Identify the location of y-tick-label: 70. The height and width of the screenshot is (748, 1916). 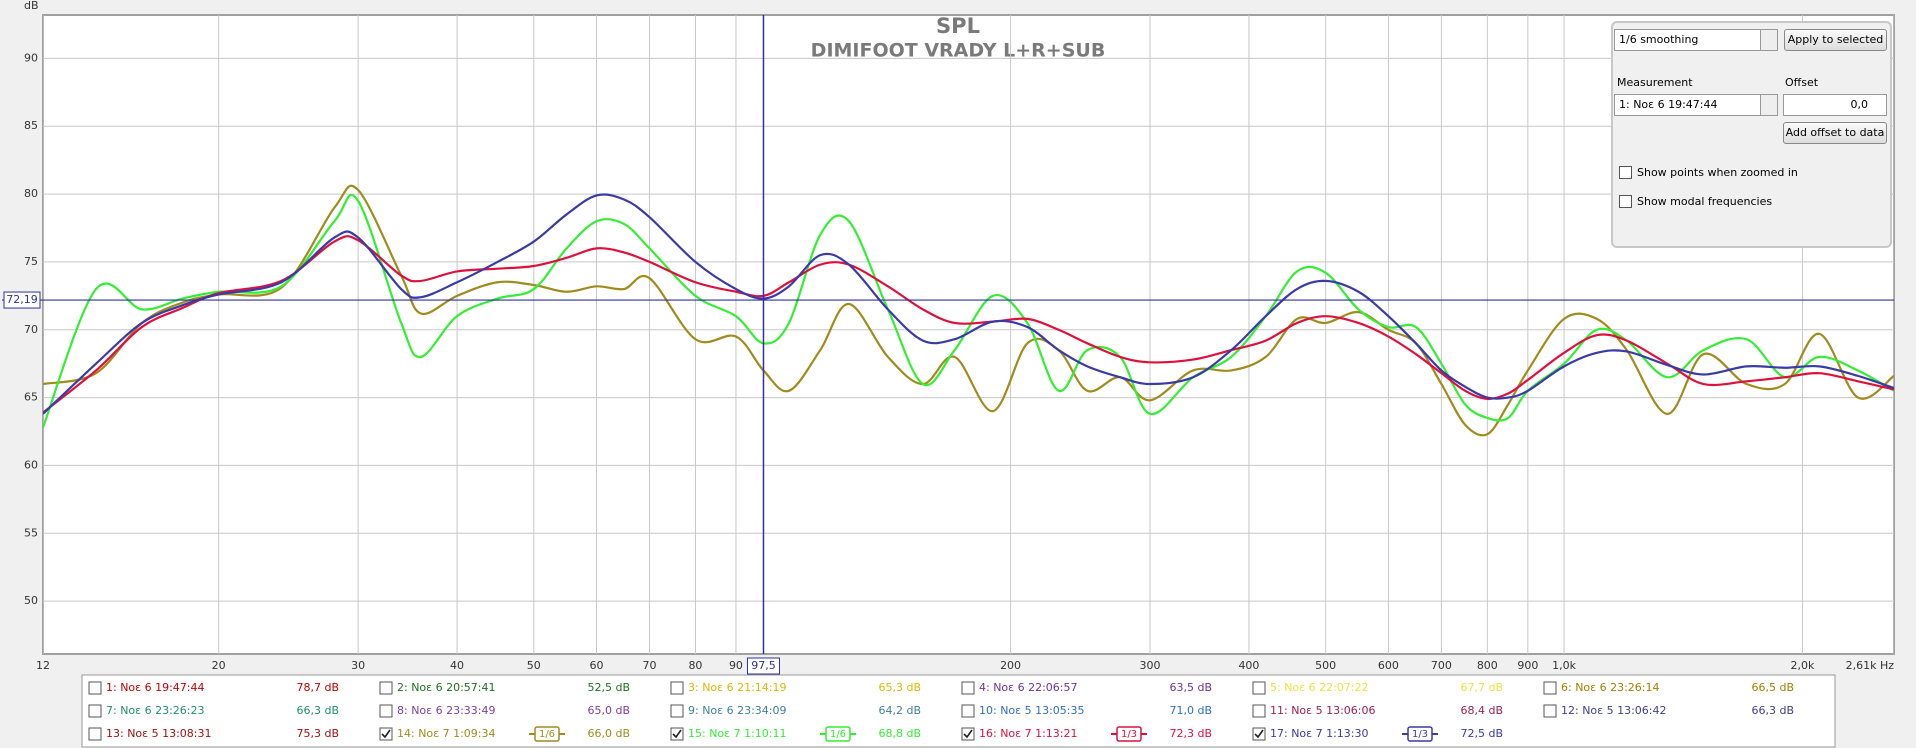
(31, 329).